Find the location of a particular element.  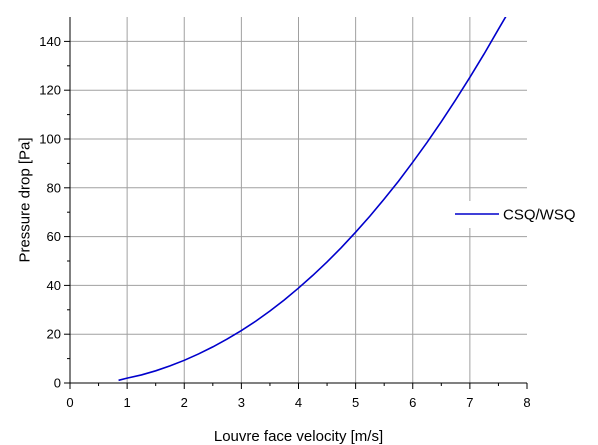

x-tick-label: 8 is located at coordinates (526, 402).